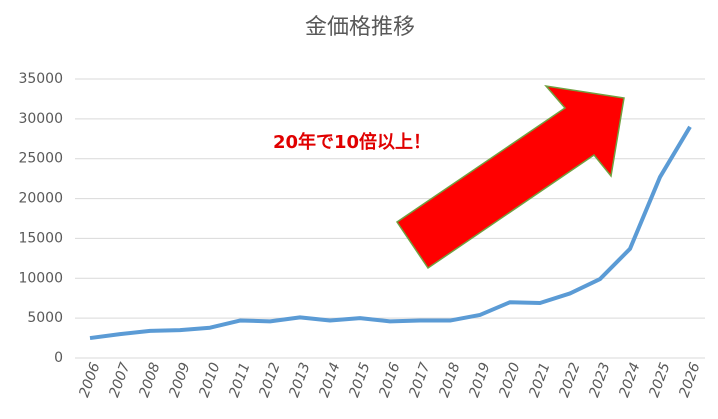 The image size is (718, 419). Describe the element at coordinates (149, 379) in the screenshot. I see `x-tick-label: 2008` at that location.